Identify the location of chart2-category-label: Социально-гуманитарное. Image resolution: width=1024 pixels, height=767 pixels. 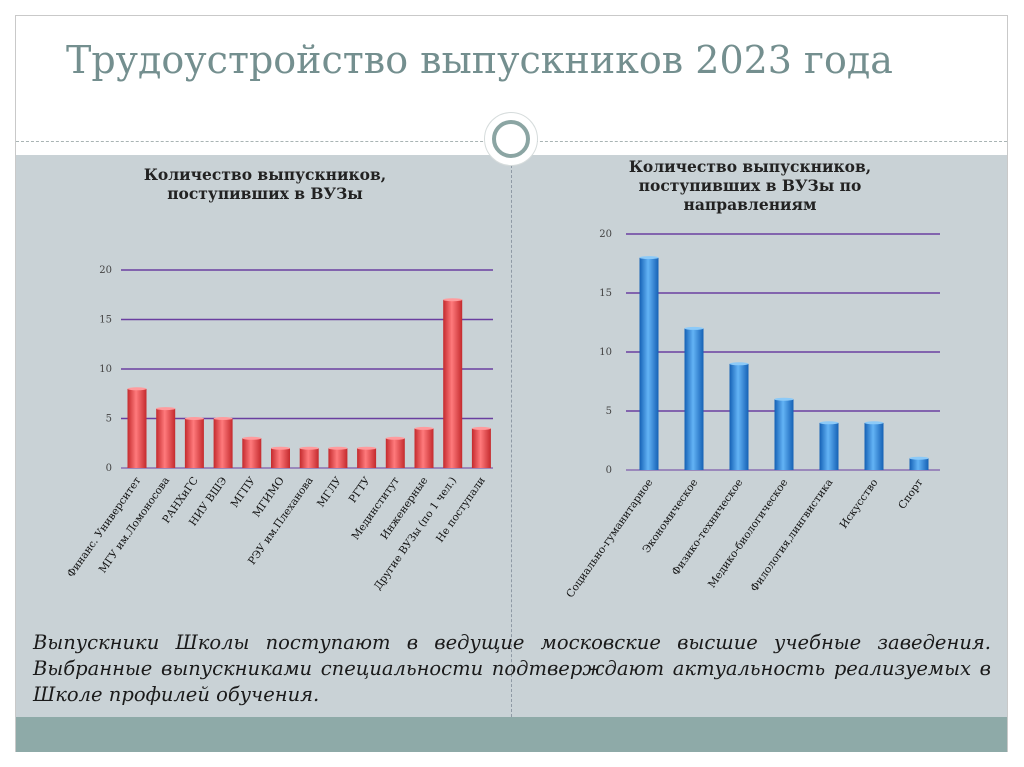
(609, 538).